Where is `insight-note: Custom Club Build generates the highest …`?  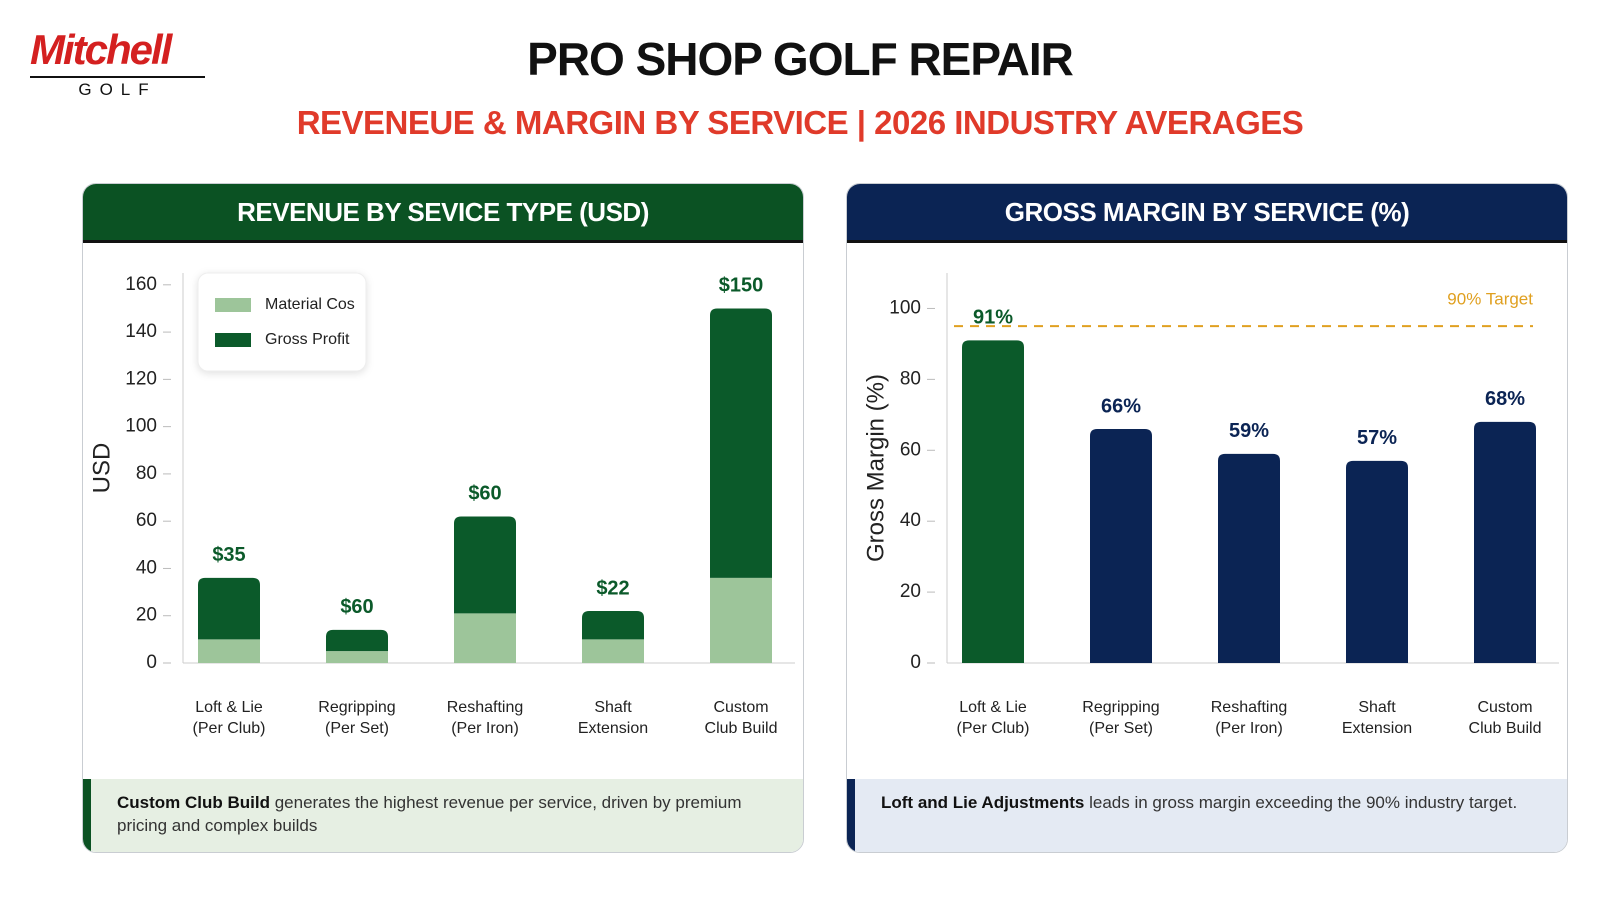
insight-note: Custom Club Build generates the highest … is located at coordinates (443, 815).